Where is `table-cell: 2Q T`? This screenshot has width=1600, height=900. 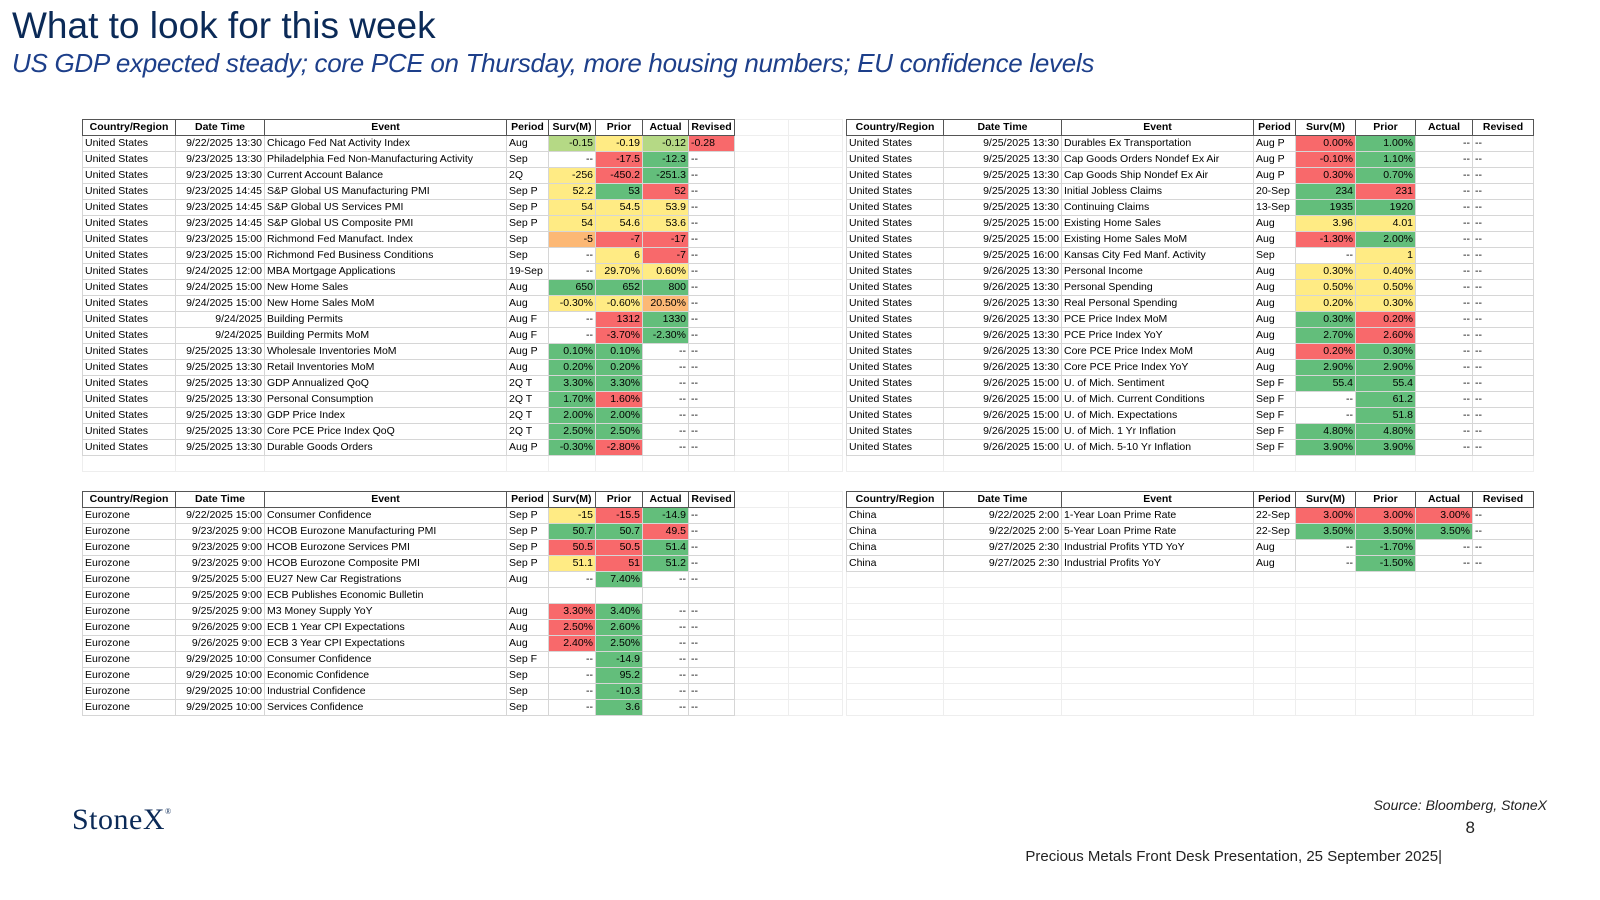 table-cell: 2Q T is located at coordinates (527, 415).